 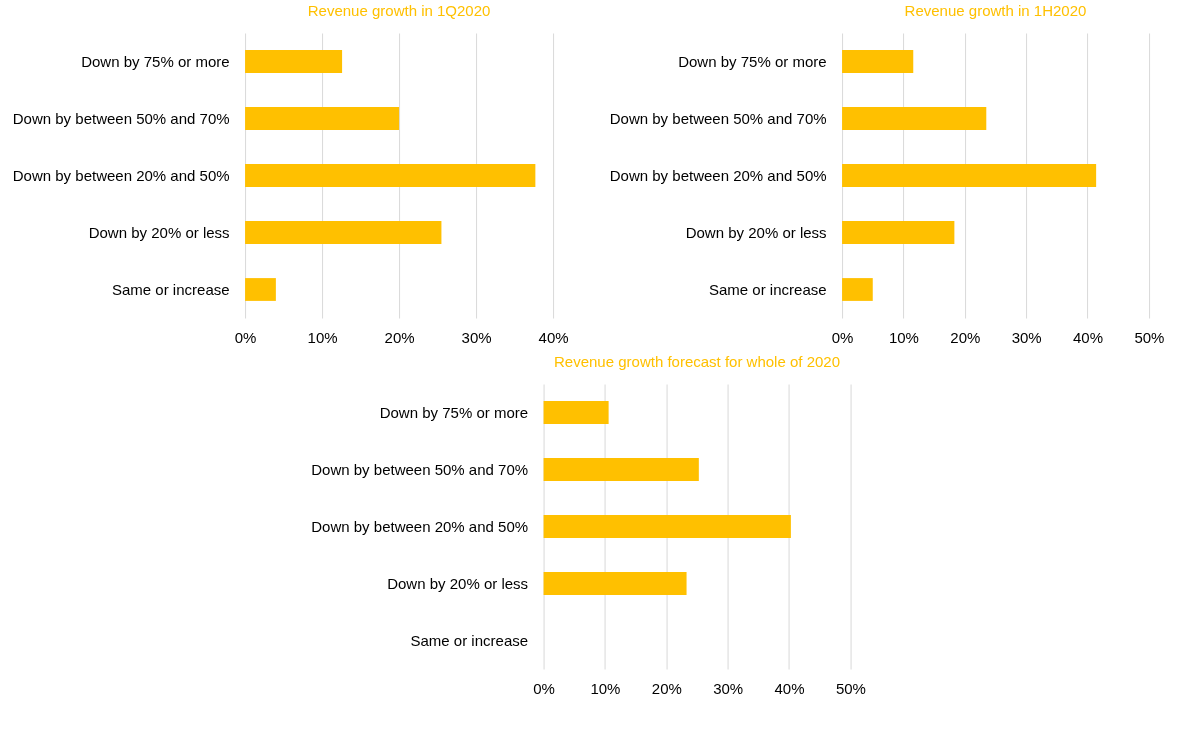 I want to click on chart-title: Revenue growth in 1H2020, so click(x=995, y=10).